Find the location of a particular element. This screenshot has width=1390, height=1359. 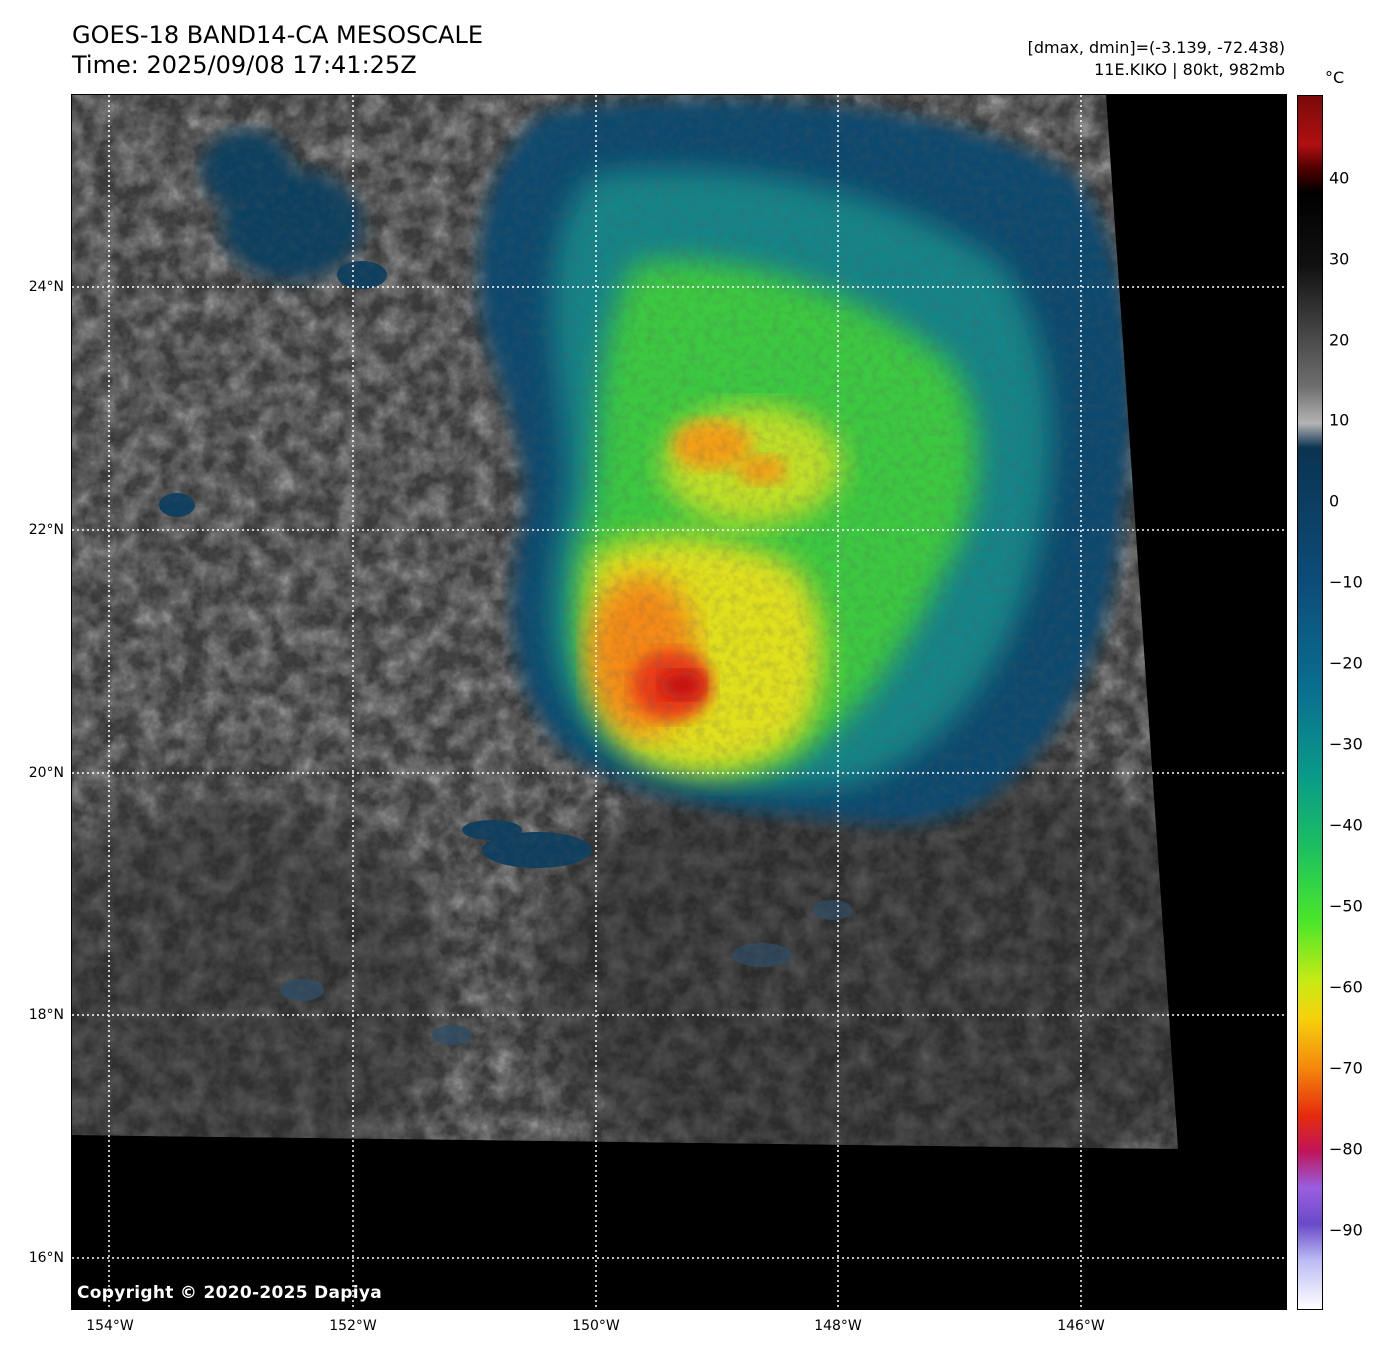

colorbar-tick-minus40: −40 is located at coordinates (1346, 825).